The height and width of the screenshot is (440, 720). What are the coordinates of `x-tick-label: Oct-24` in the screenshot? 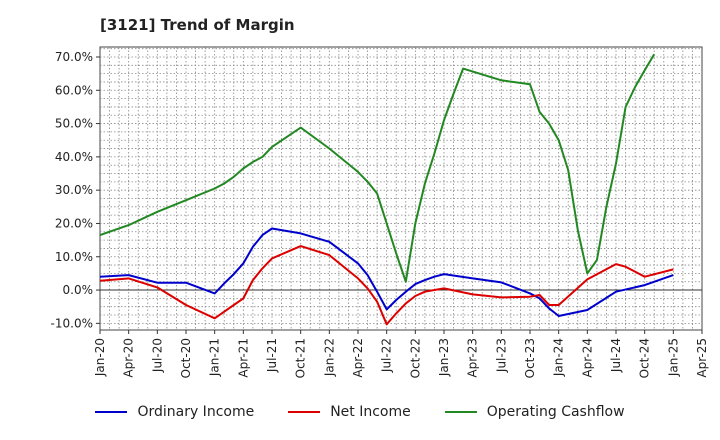 It's located at (645, 358).